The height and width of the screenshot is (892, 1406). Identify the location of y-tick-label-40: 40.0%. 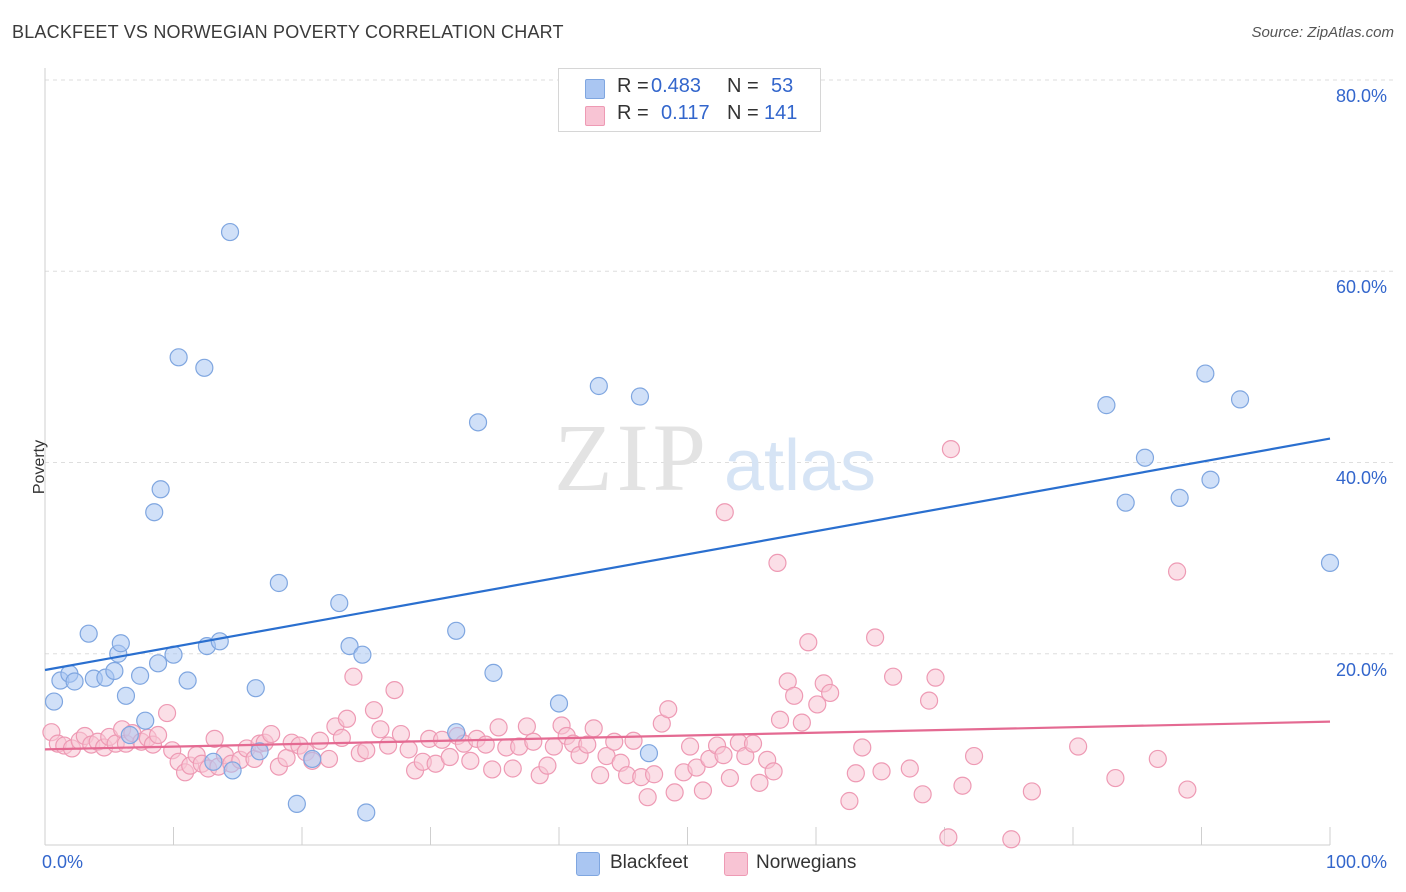
(1362, 478).